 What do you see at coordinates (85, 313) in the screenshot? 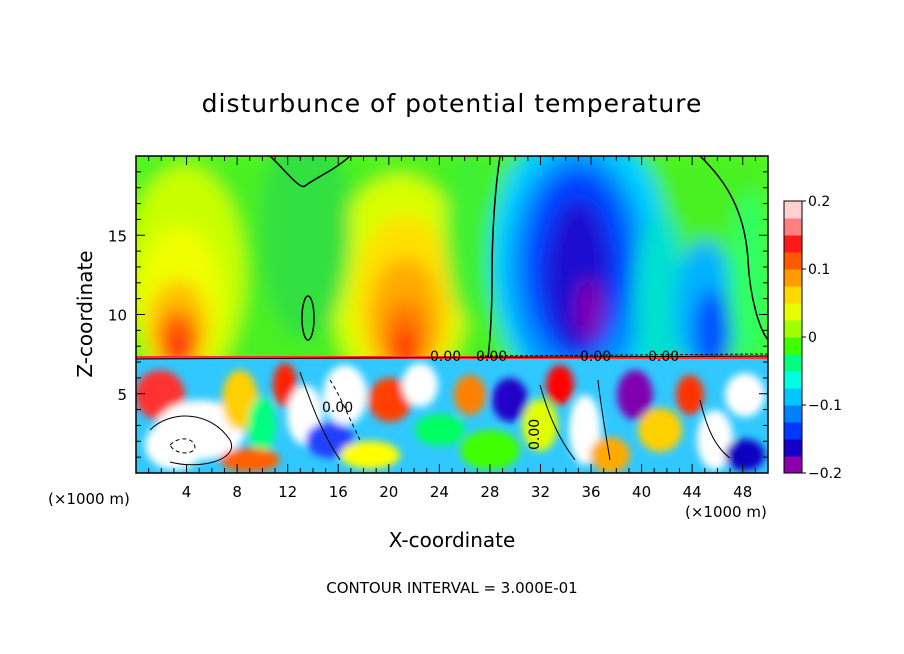
I see `y-axis-label: Z-coordinate` at bounding box center [85, 313].